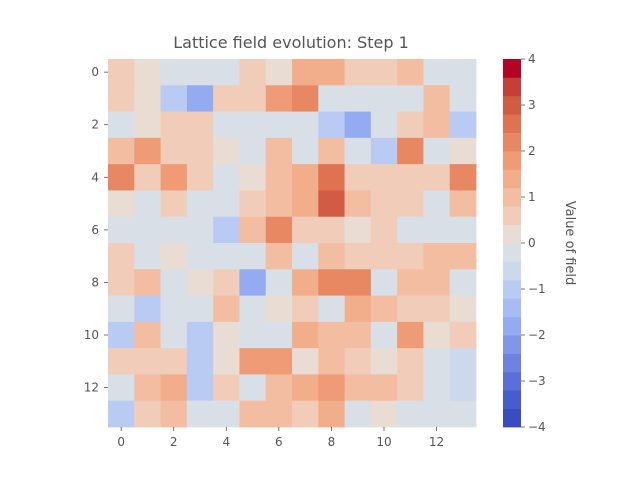  What do you see at coordinates (332, 442) in the screenshot?
I see `x-tick-label: 8` at bounding box center [332, 442].